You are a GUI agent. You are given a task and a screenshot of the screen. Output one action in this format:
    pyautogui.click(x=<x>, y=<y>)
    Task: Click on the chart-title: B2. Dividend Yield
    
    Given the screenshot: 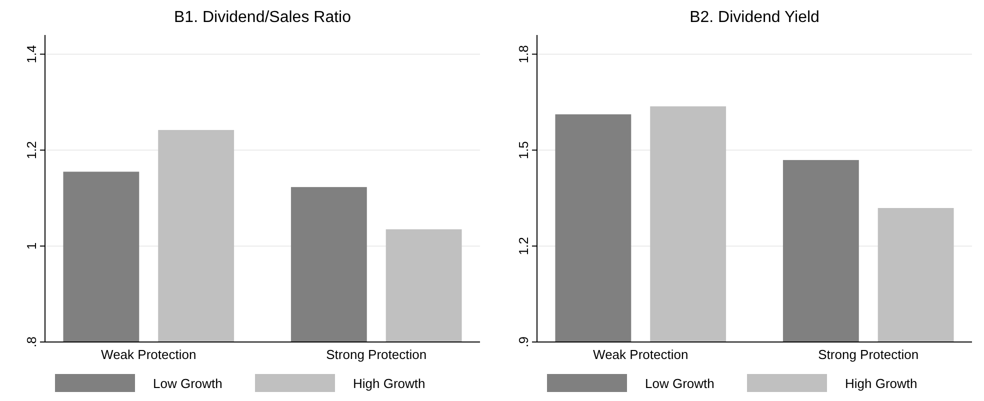 What is the action you would take?
    pyautogui.click(x=755, y=17)
    